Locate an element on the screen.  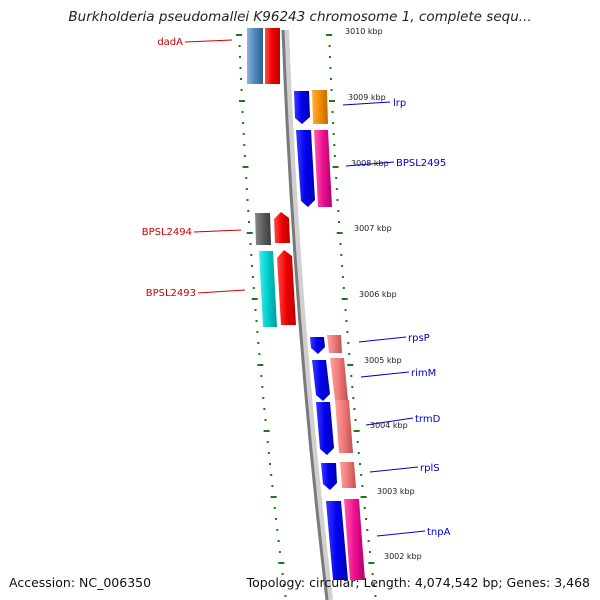
feature-rplS is located at coordinates (348, 475).